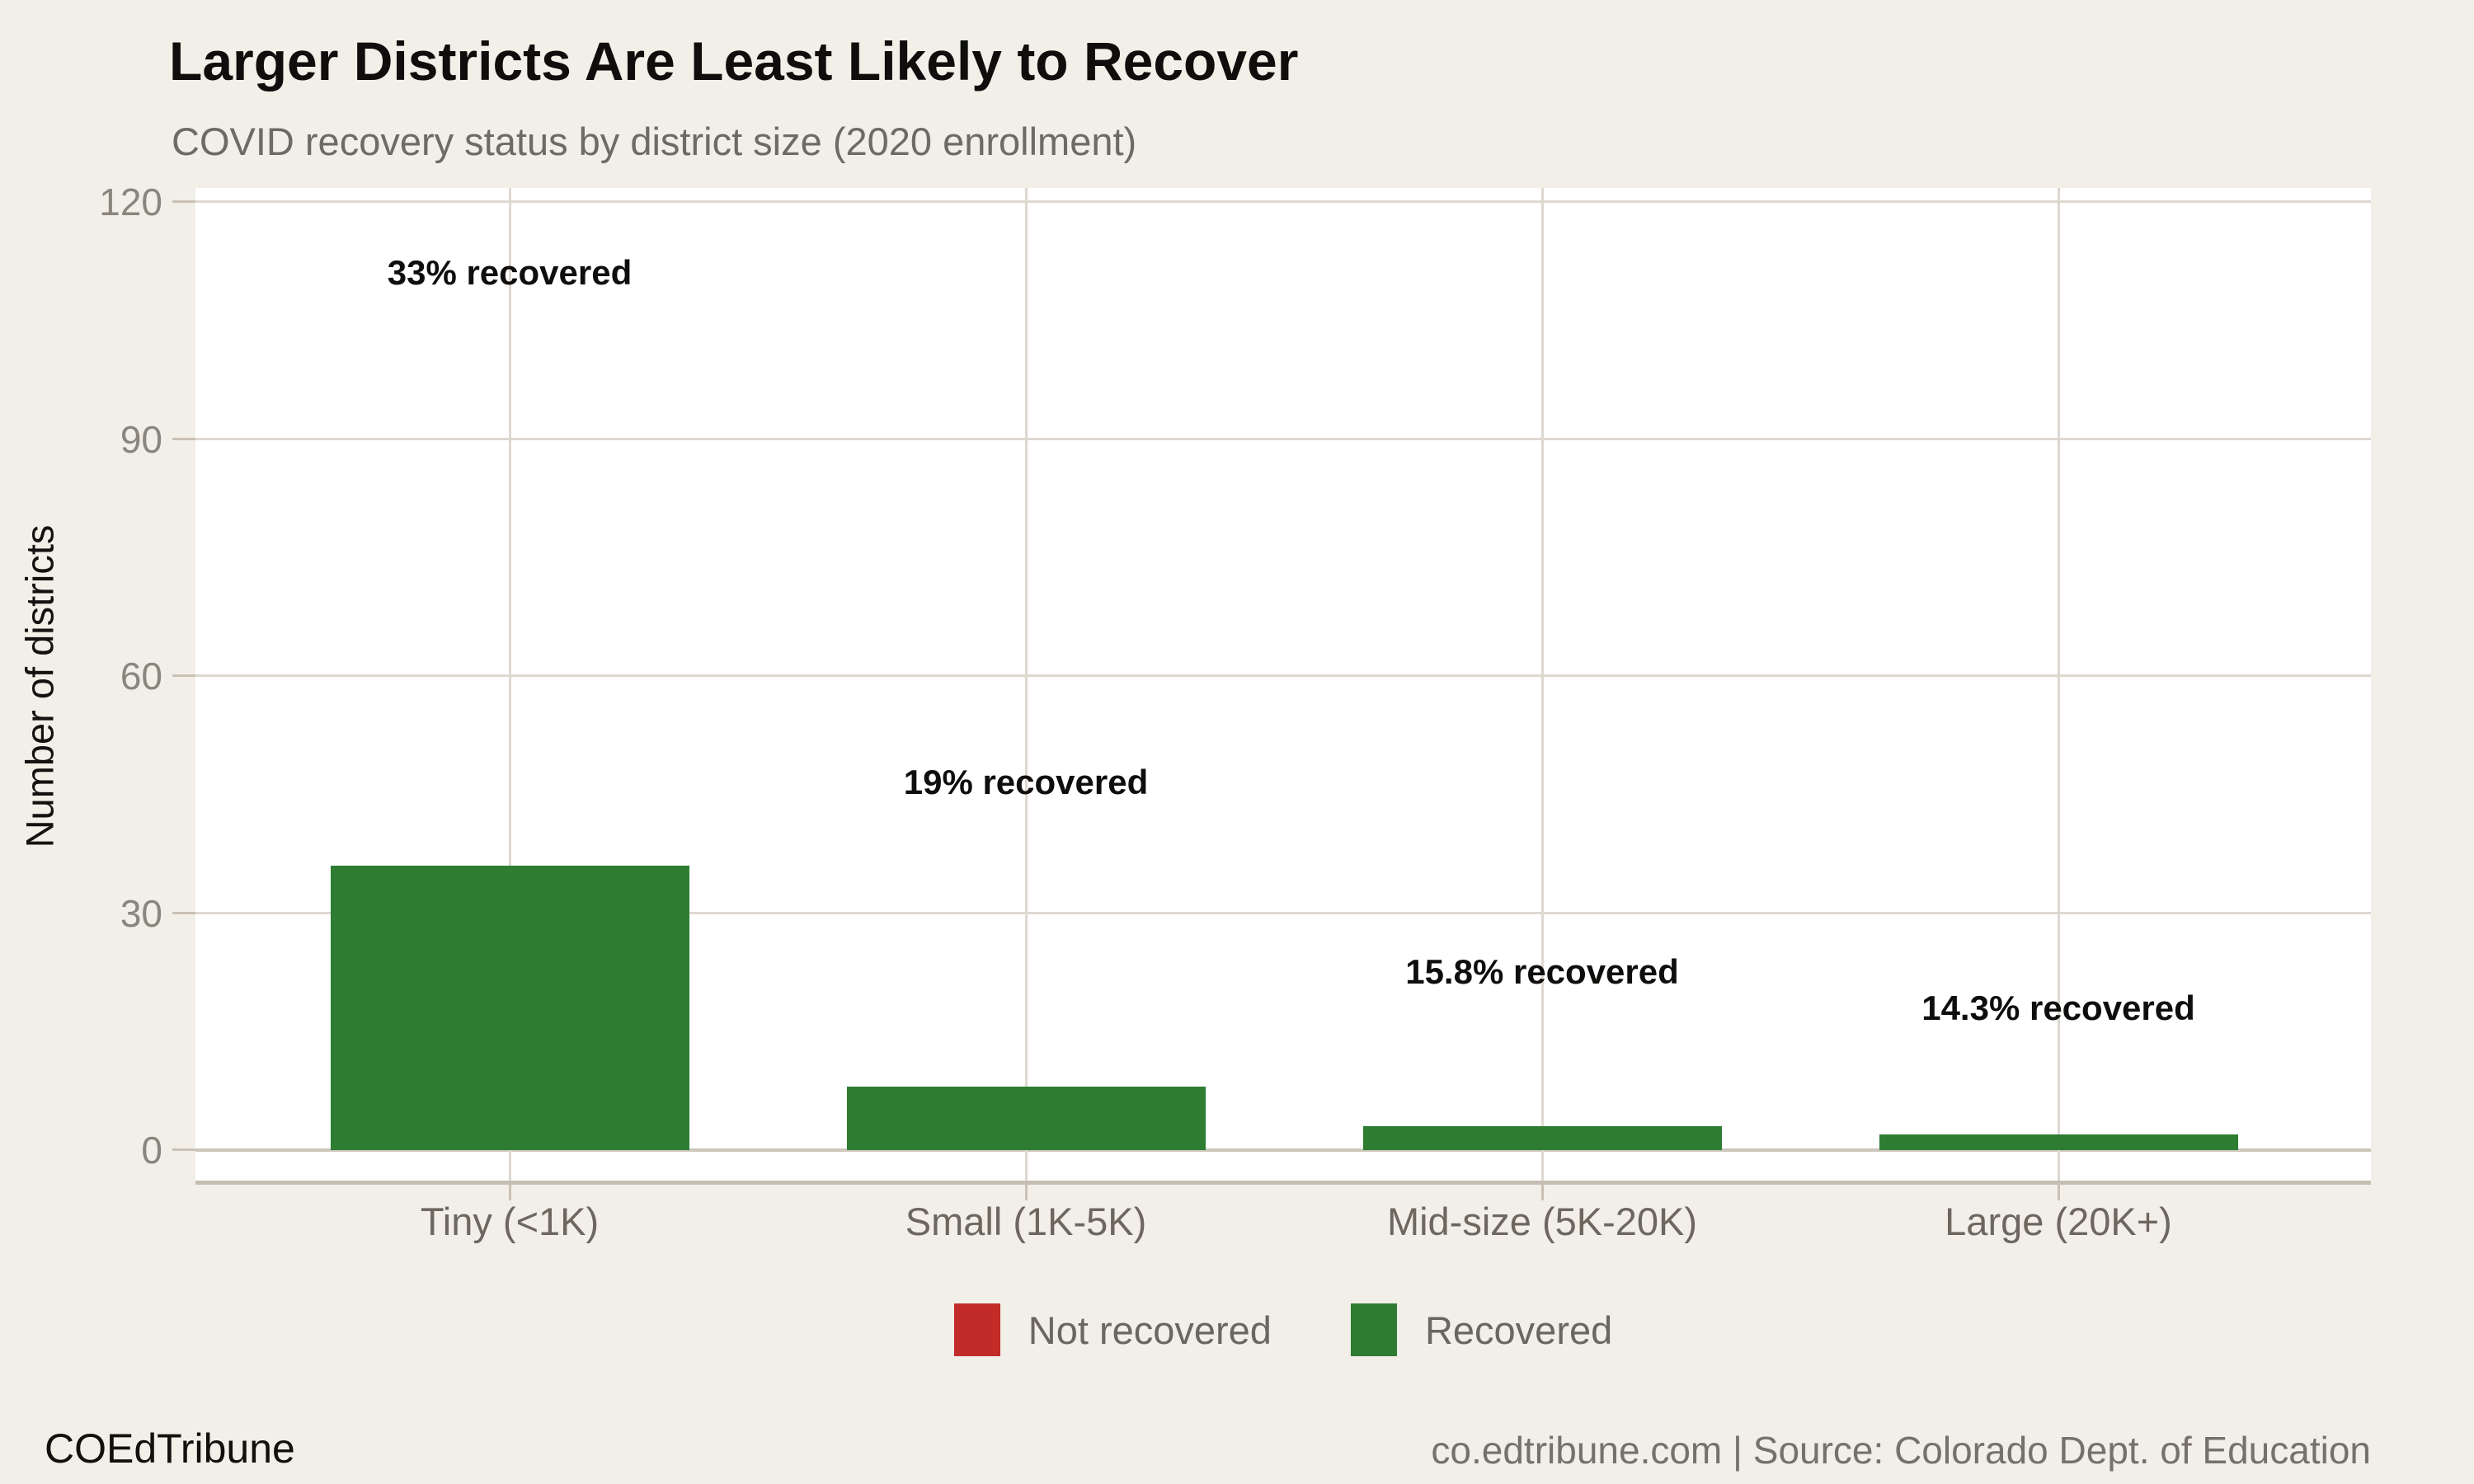  I want to click on y-axis-title: Number of districts, so click(39, 686).